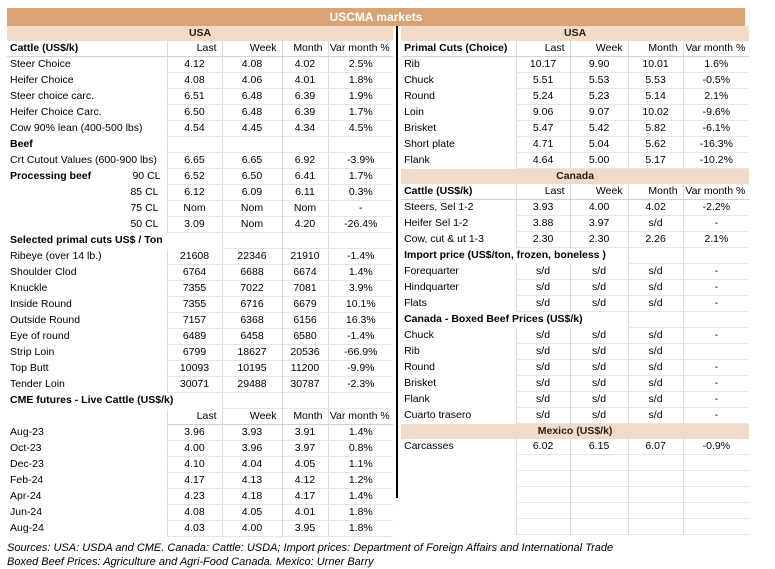  Describe the element at coordinates (304, 320) in the screenshot. I see `value-cell: 6156` at that location.